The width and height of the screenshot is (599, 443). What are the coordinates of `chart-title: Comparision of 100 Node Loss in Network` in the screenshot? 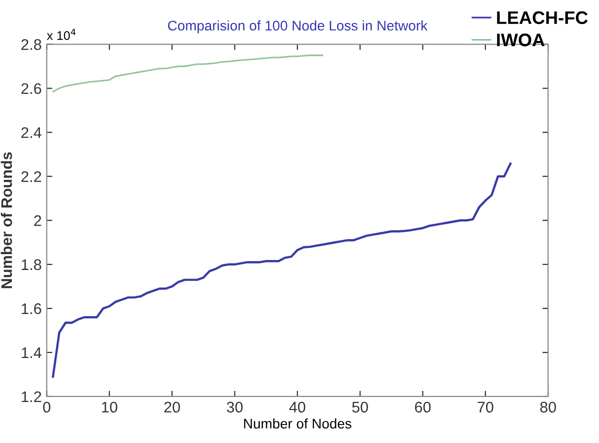 It's located at (298, 27).